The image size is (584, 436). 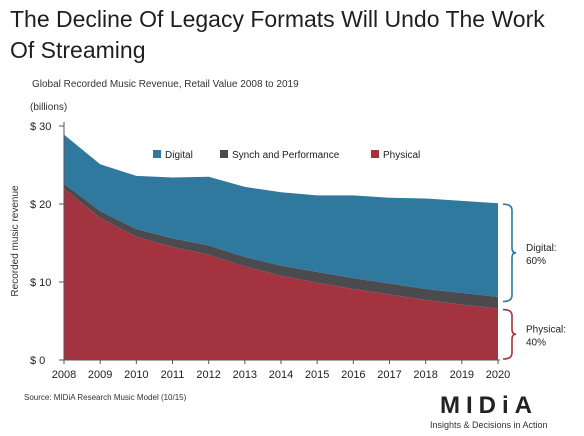 What do you see at coordinates (536, 342) in the screenshot?
I see `annotation-value-physical: 40%` at bounding box center [536, 342].